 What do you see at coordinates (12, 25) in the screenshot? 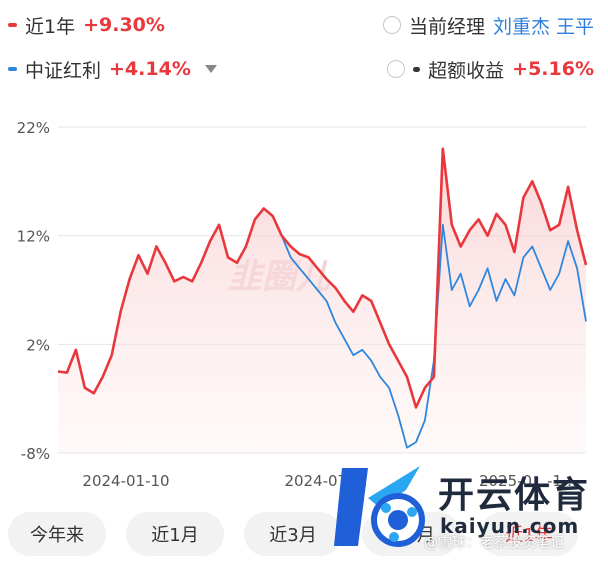
I see `fund-color-dot` at bounding box center [12, 25].